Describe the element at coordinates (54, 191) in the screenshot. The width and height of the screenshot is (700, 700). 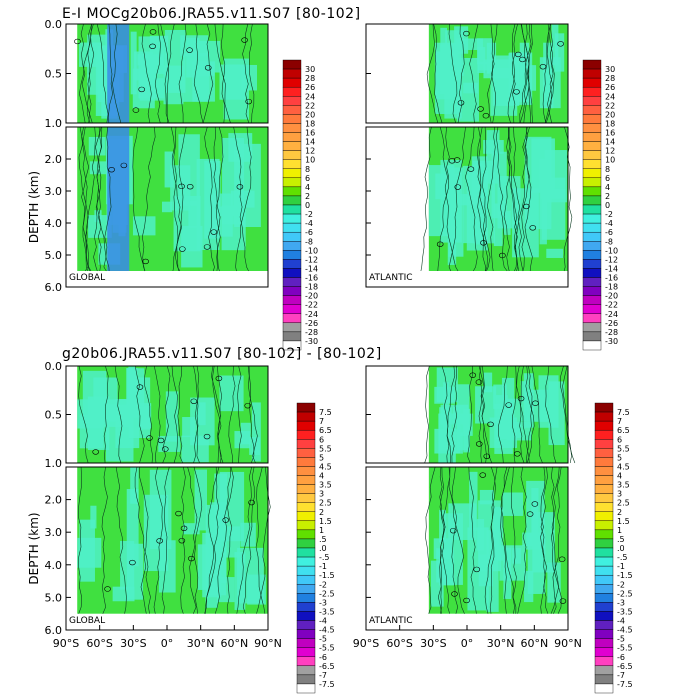
I see `y-tick-label: 3.0` at that location.